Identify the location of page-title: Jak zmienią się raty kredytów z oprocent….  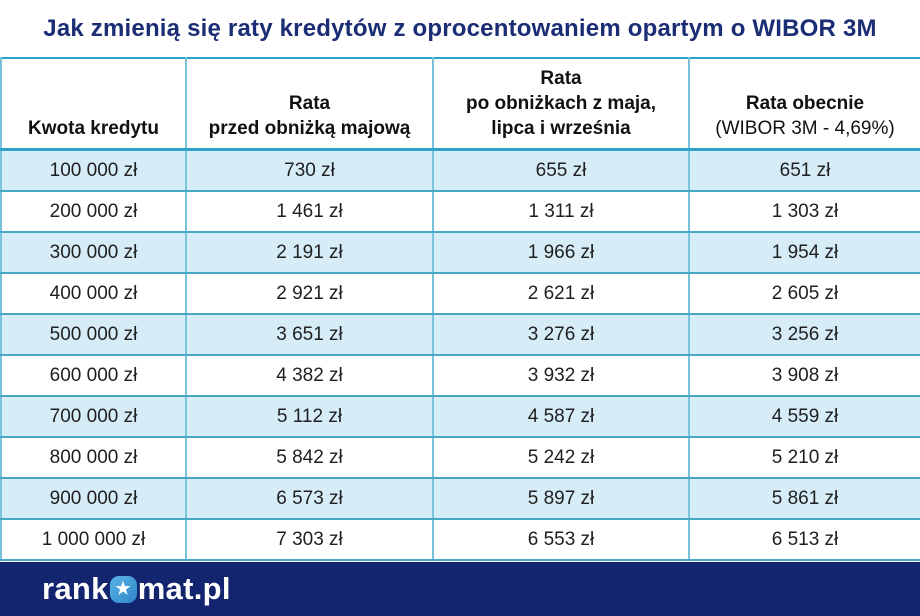
(460, 28).